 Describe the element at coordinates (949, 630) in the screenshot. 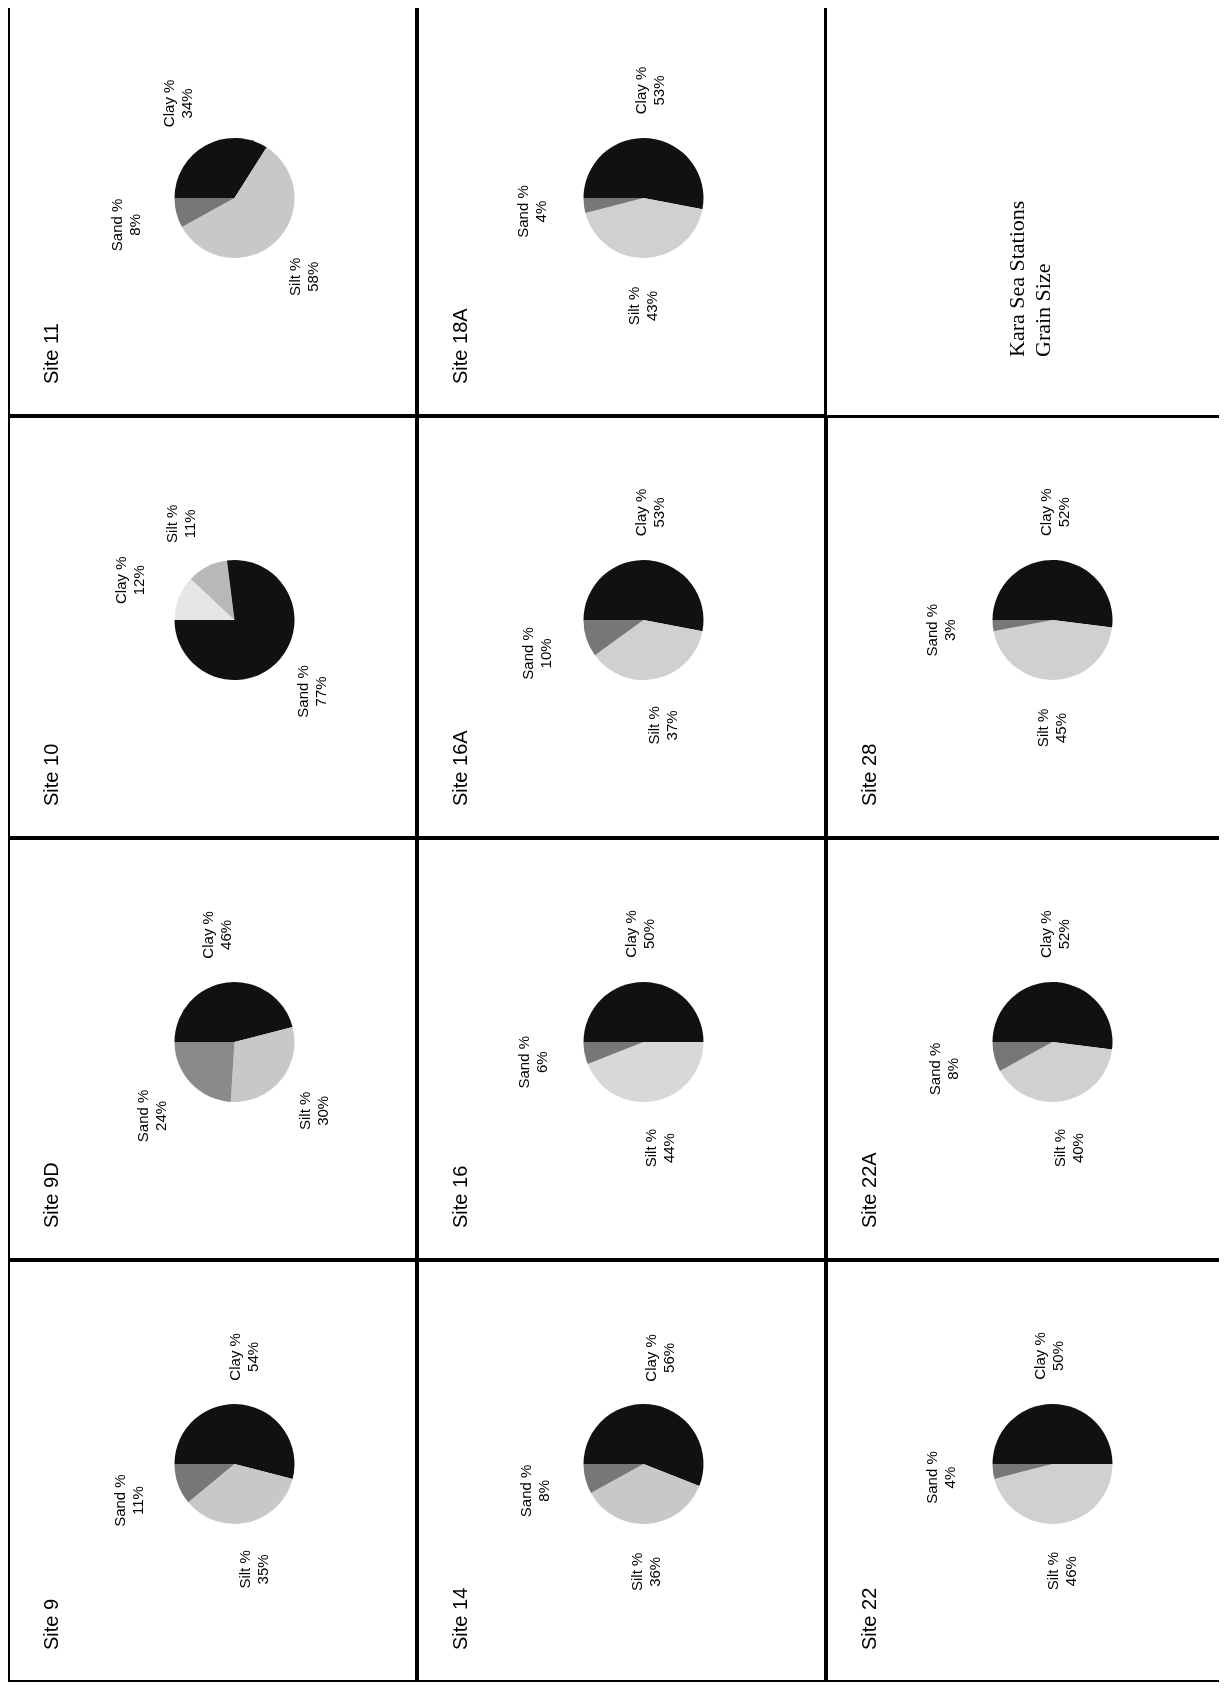

I see `data-label: 3%` at that location.